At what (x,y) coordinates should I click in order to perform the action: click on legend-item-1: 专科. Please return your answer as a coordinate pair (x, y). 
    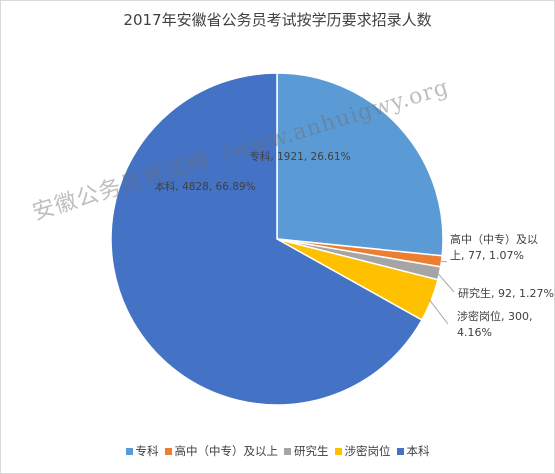
    Looking at the image, I should click on (142, 451).